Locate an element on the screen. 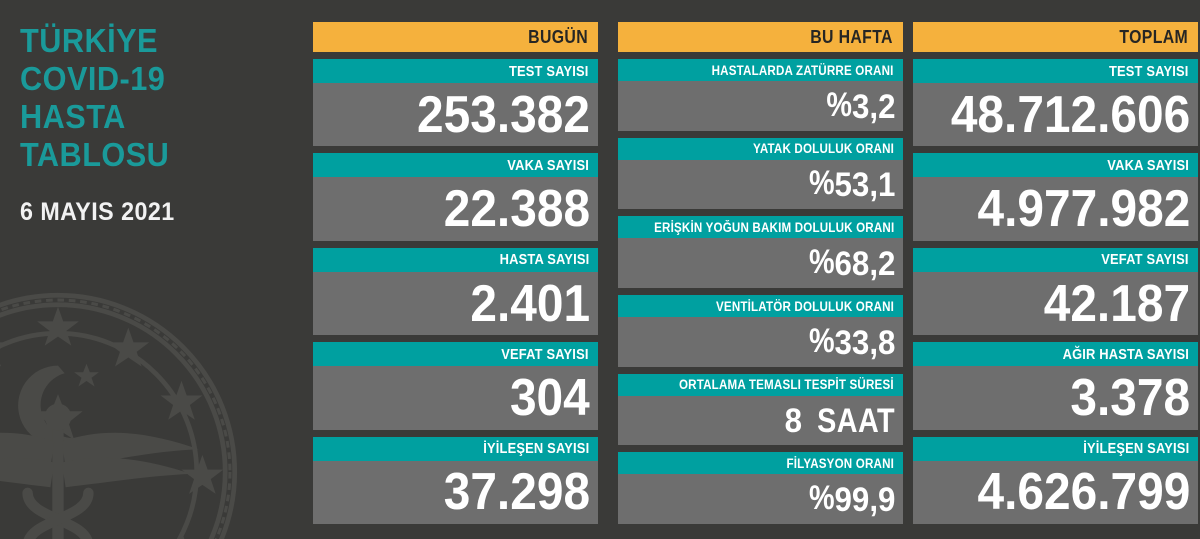  stat-card: VENTİLATÖR DOLULUK ORANI %33,8 is located at coordinates (760, 334).